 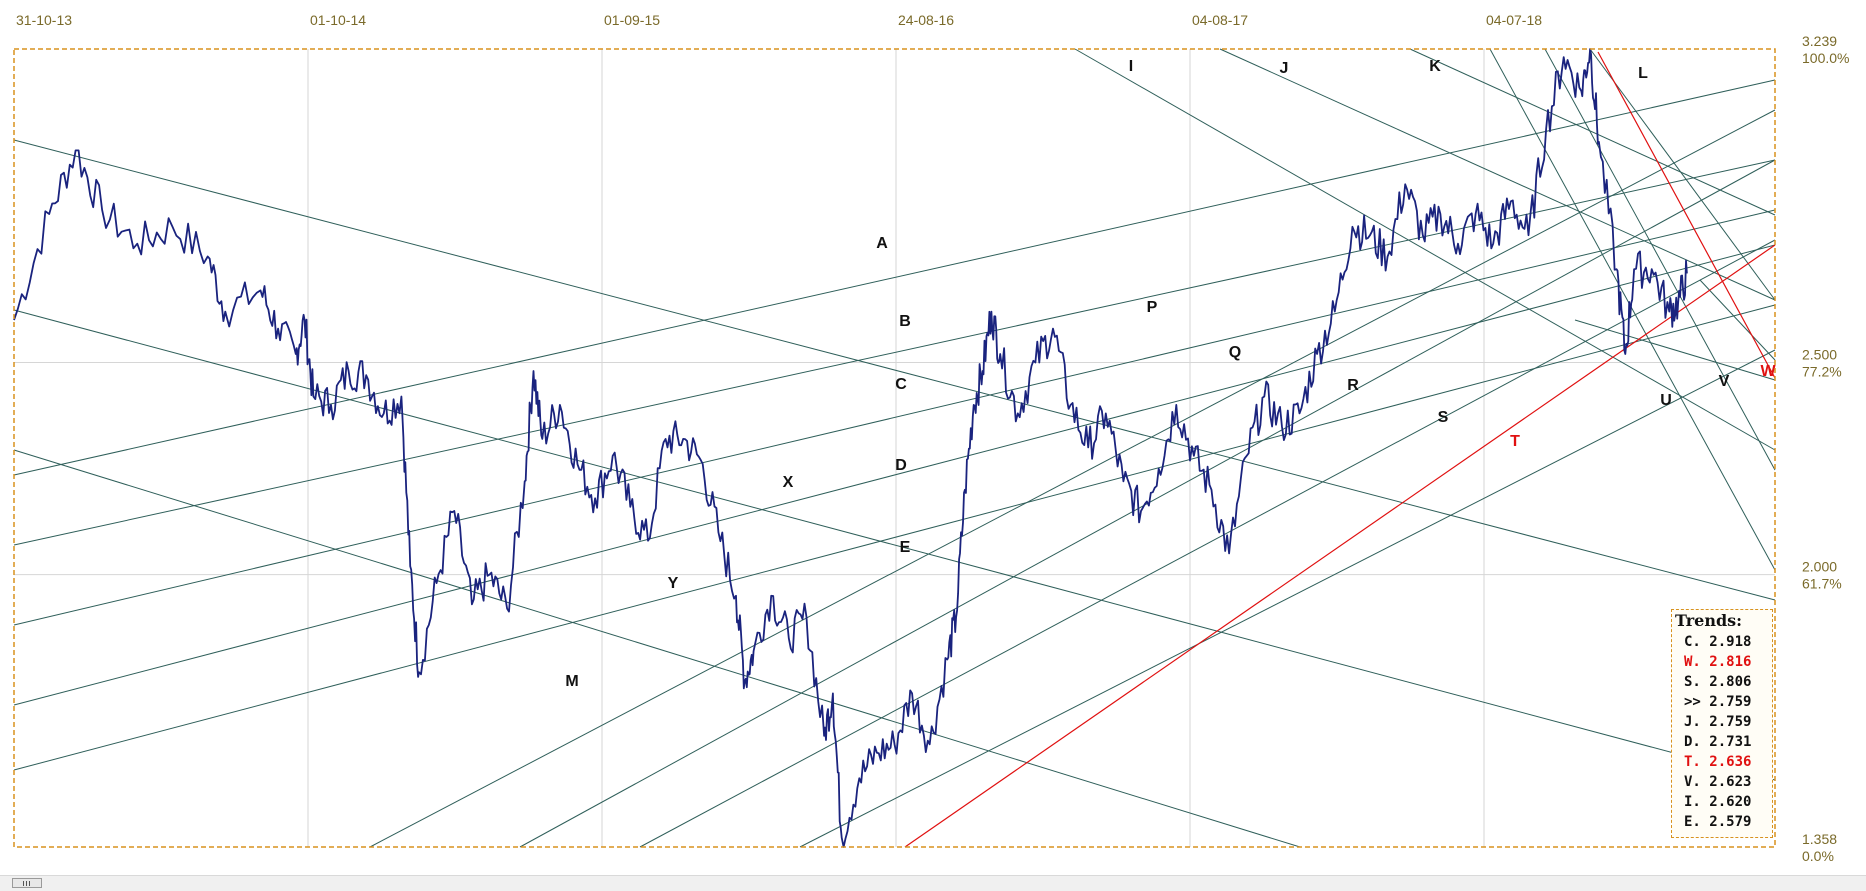 I want to click on trend-row: T. 2.636, so click(x=1718, y=762).